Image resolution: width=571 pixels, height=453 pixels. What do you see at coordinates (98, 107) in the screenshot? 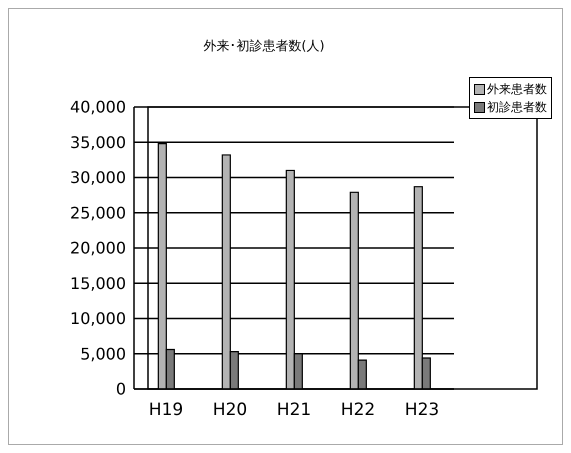
I see `y-tick-label: 40,000` at bounding box center [98, 107].